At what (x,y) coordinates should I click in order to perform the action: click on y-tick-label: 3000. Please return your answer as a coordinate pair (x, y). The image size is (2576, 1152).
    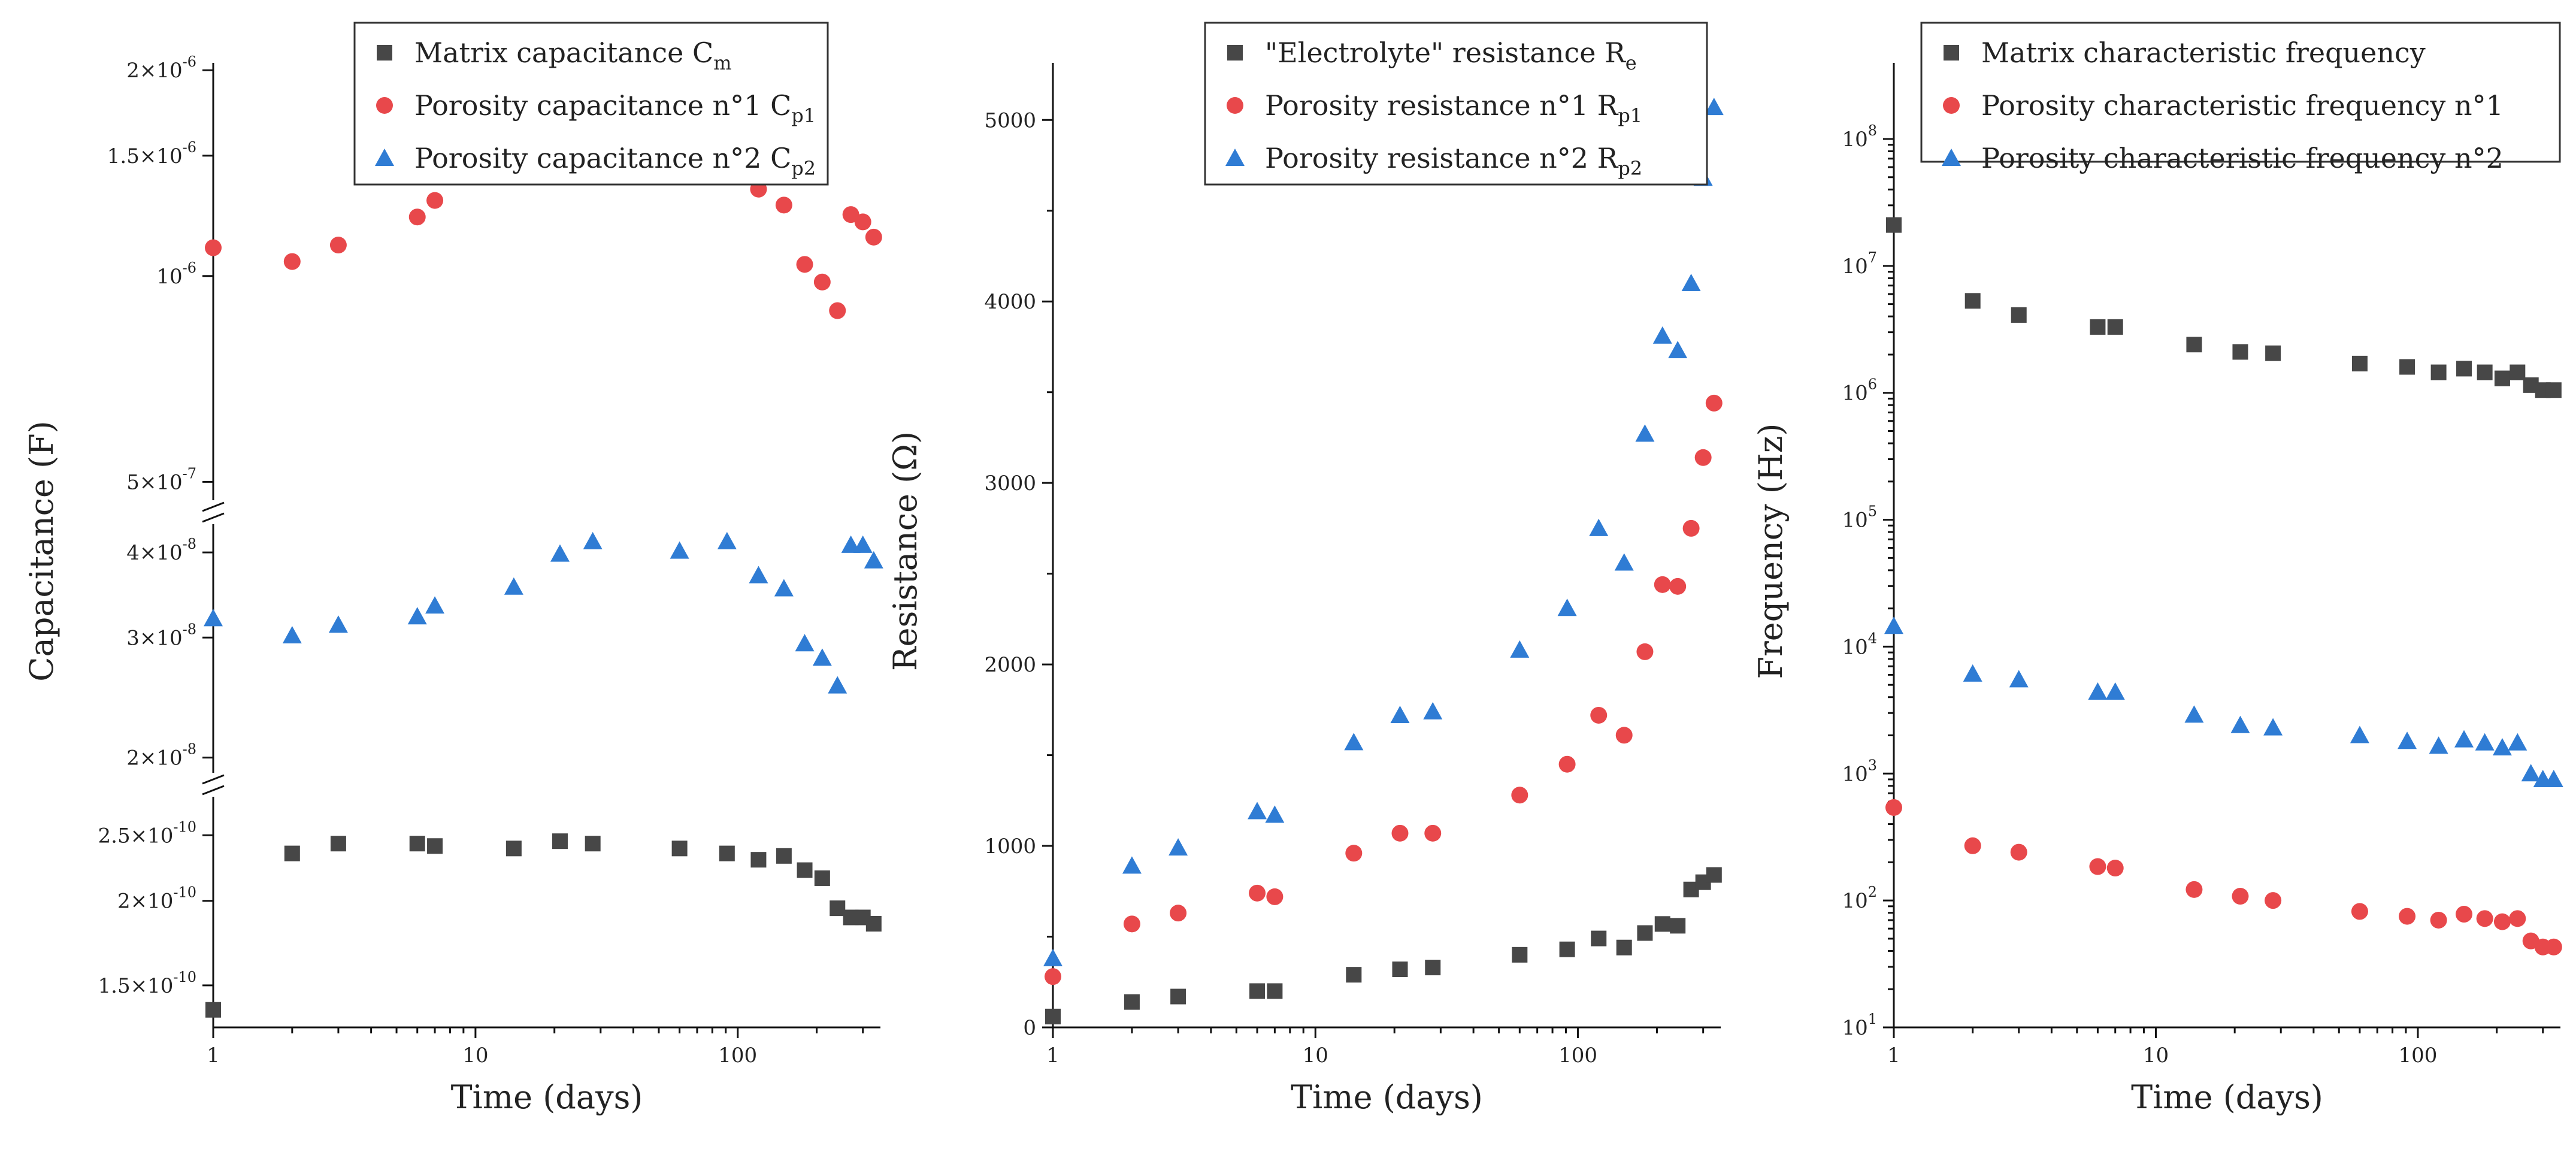
    Looking at the image, I should click on (1010, 483).